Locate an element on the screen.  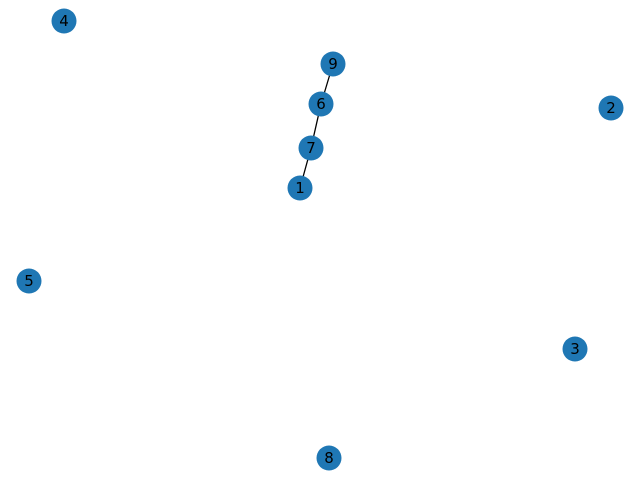
node-label-2: 2 is located at coordinates (611, 108).